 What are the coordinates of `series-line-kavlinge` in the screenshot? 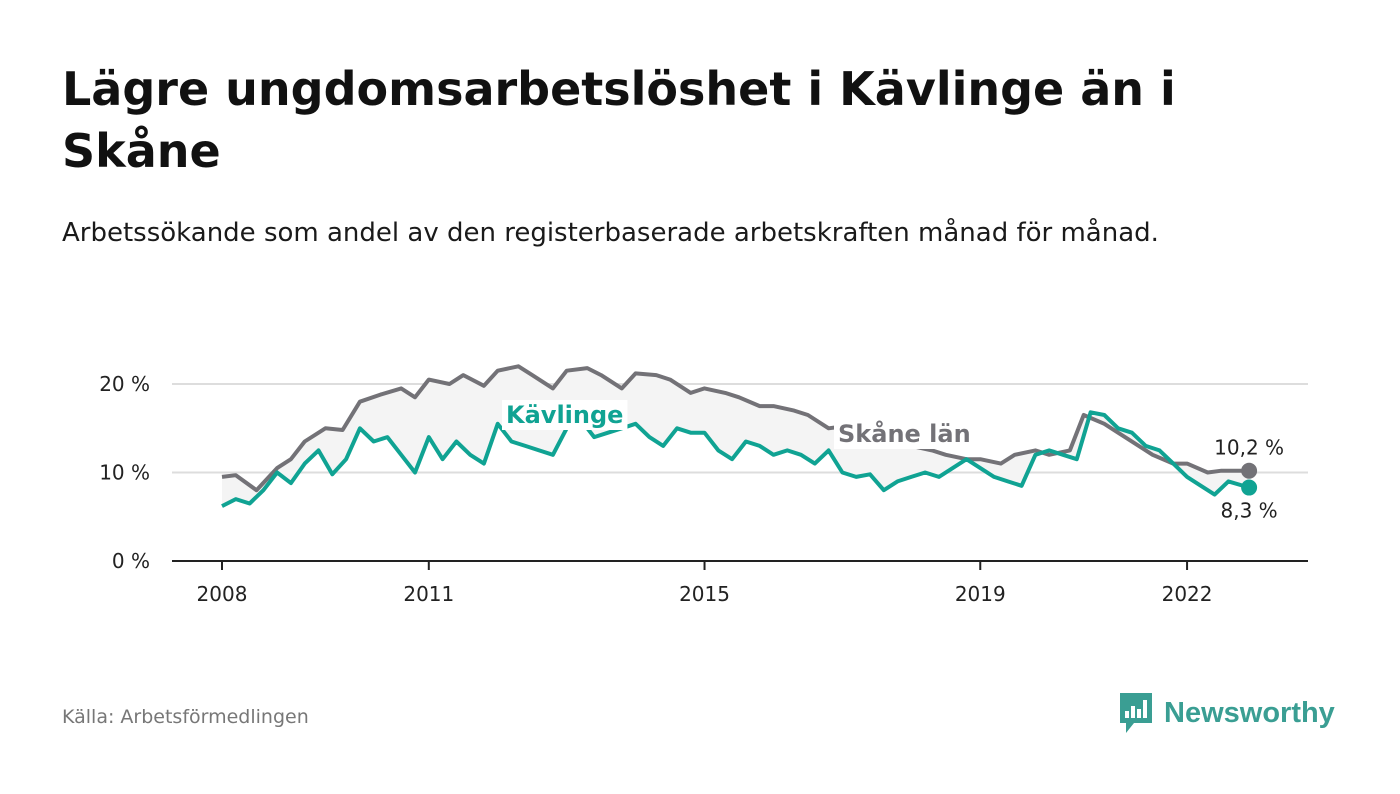 It's located at (735, 459).